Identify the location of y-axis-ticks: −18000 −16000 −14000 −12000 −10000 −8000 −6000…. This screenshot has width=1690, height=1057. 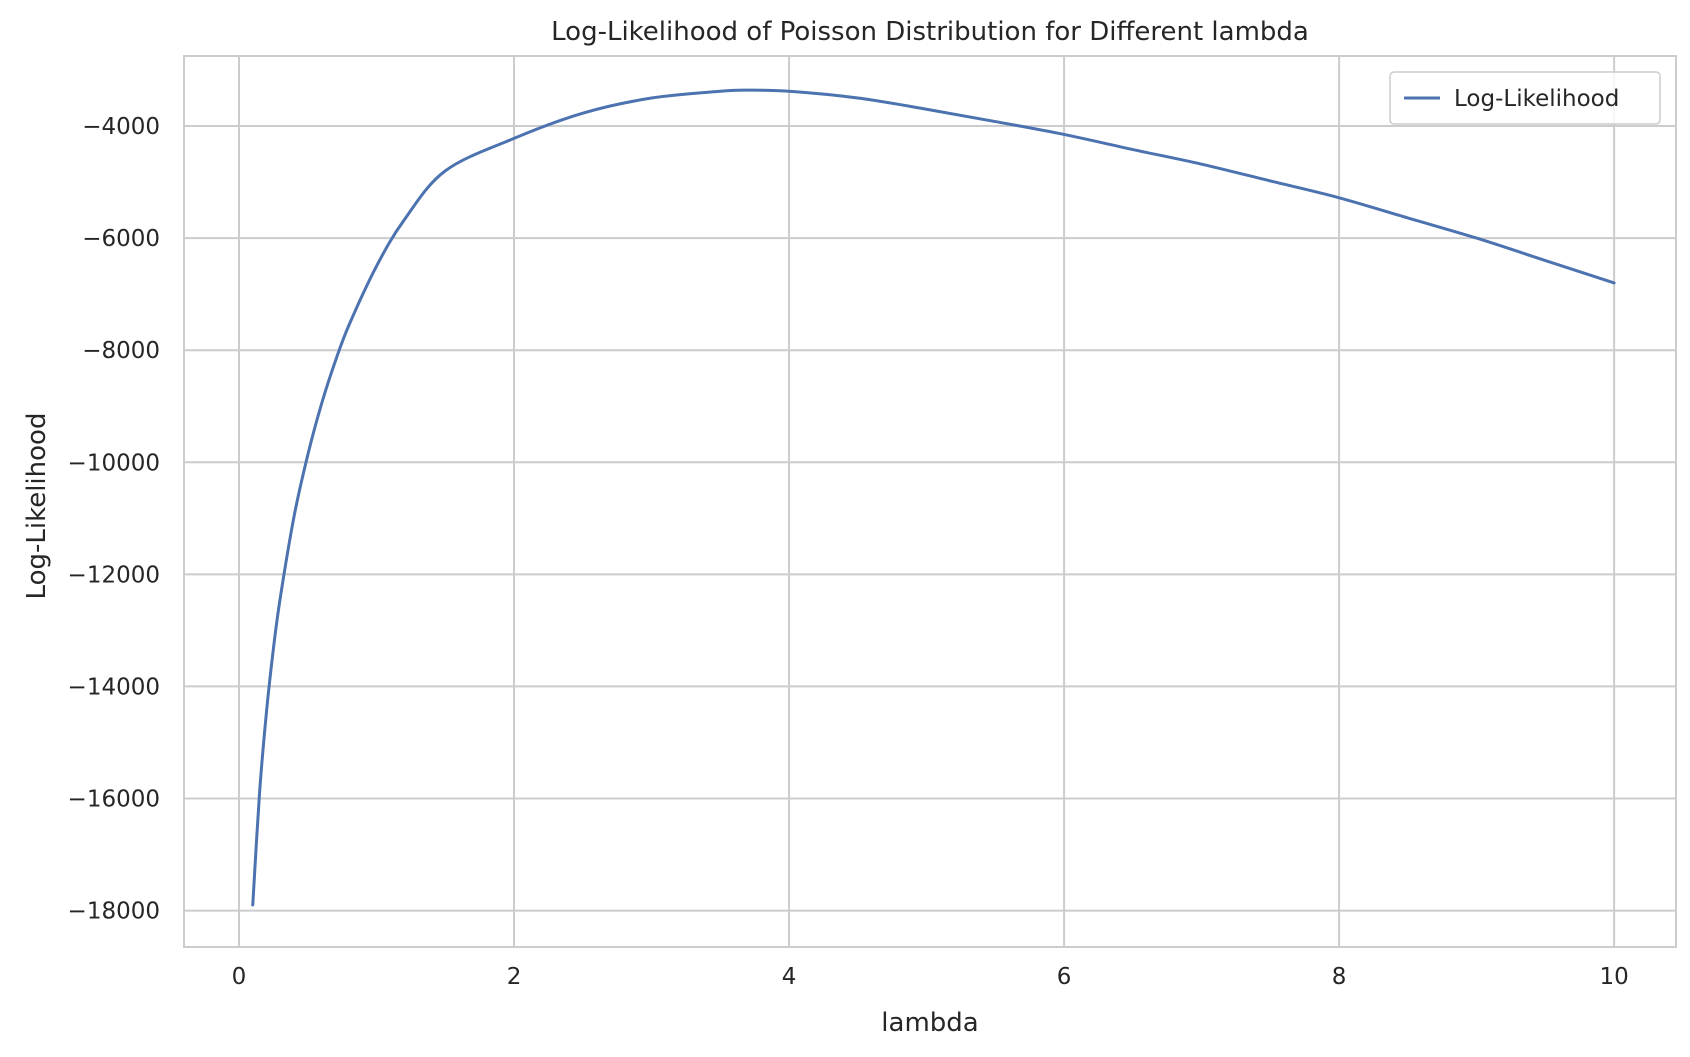
(114, 519).